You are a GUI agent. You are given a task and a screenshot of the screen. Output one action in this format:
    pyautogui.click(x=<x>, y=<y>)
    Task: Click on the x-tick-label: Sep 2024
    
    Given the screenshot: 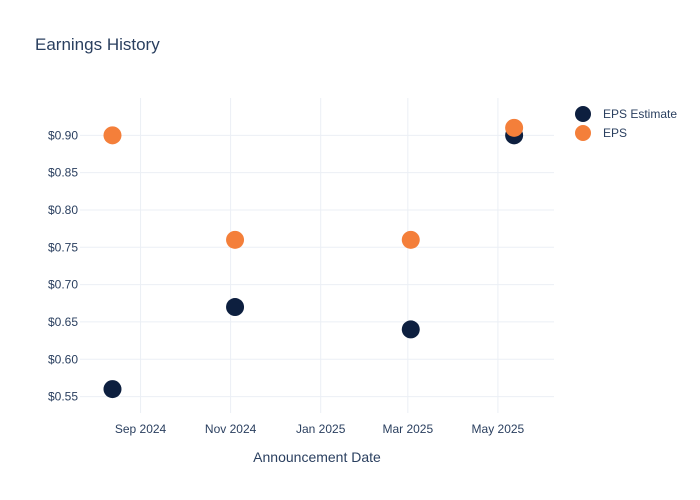 What is the action you would take?
    pyautogui.click(x=141, y=429)
    